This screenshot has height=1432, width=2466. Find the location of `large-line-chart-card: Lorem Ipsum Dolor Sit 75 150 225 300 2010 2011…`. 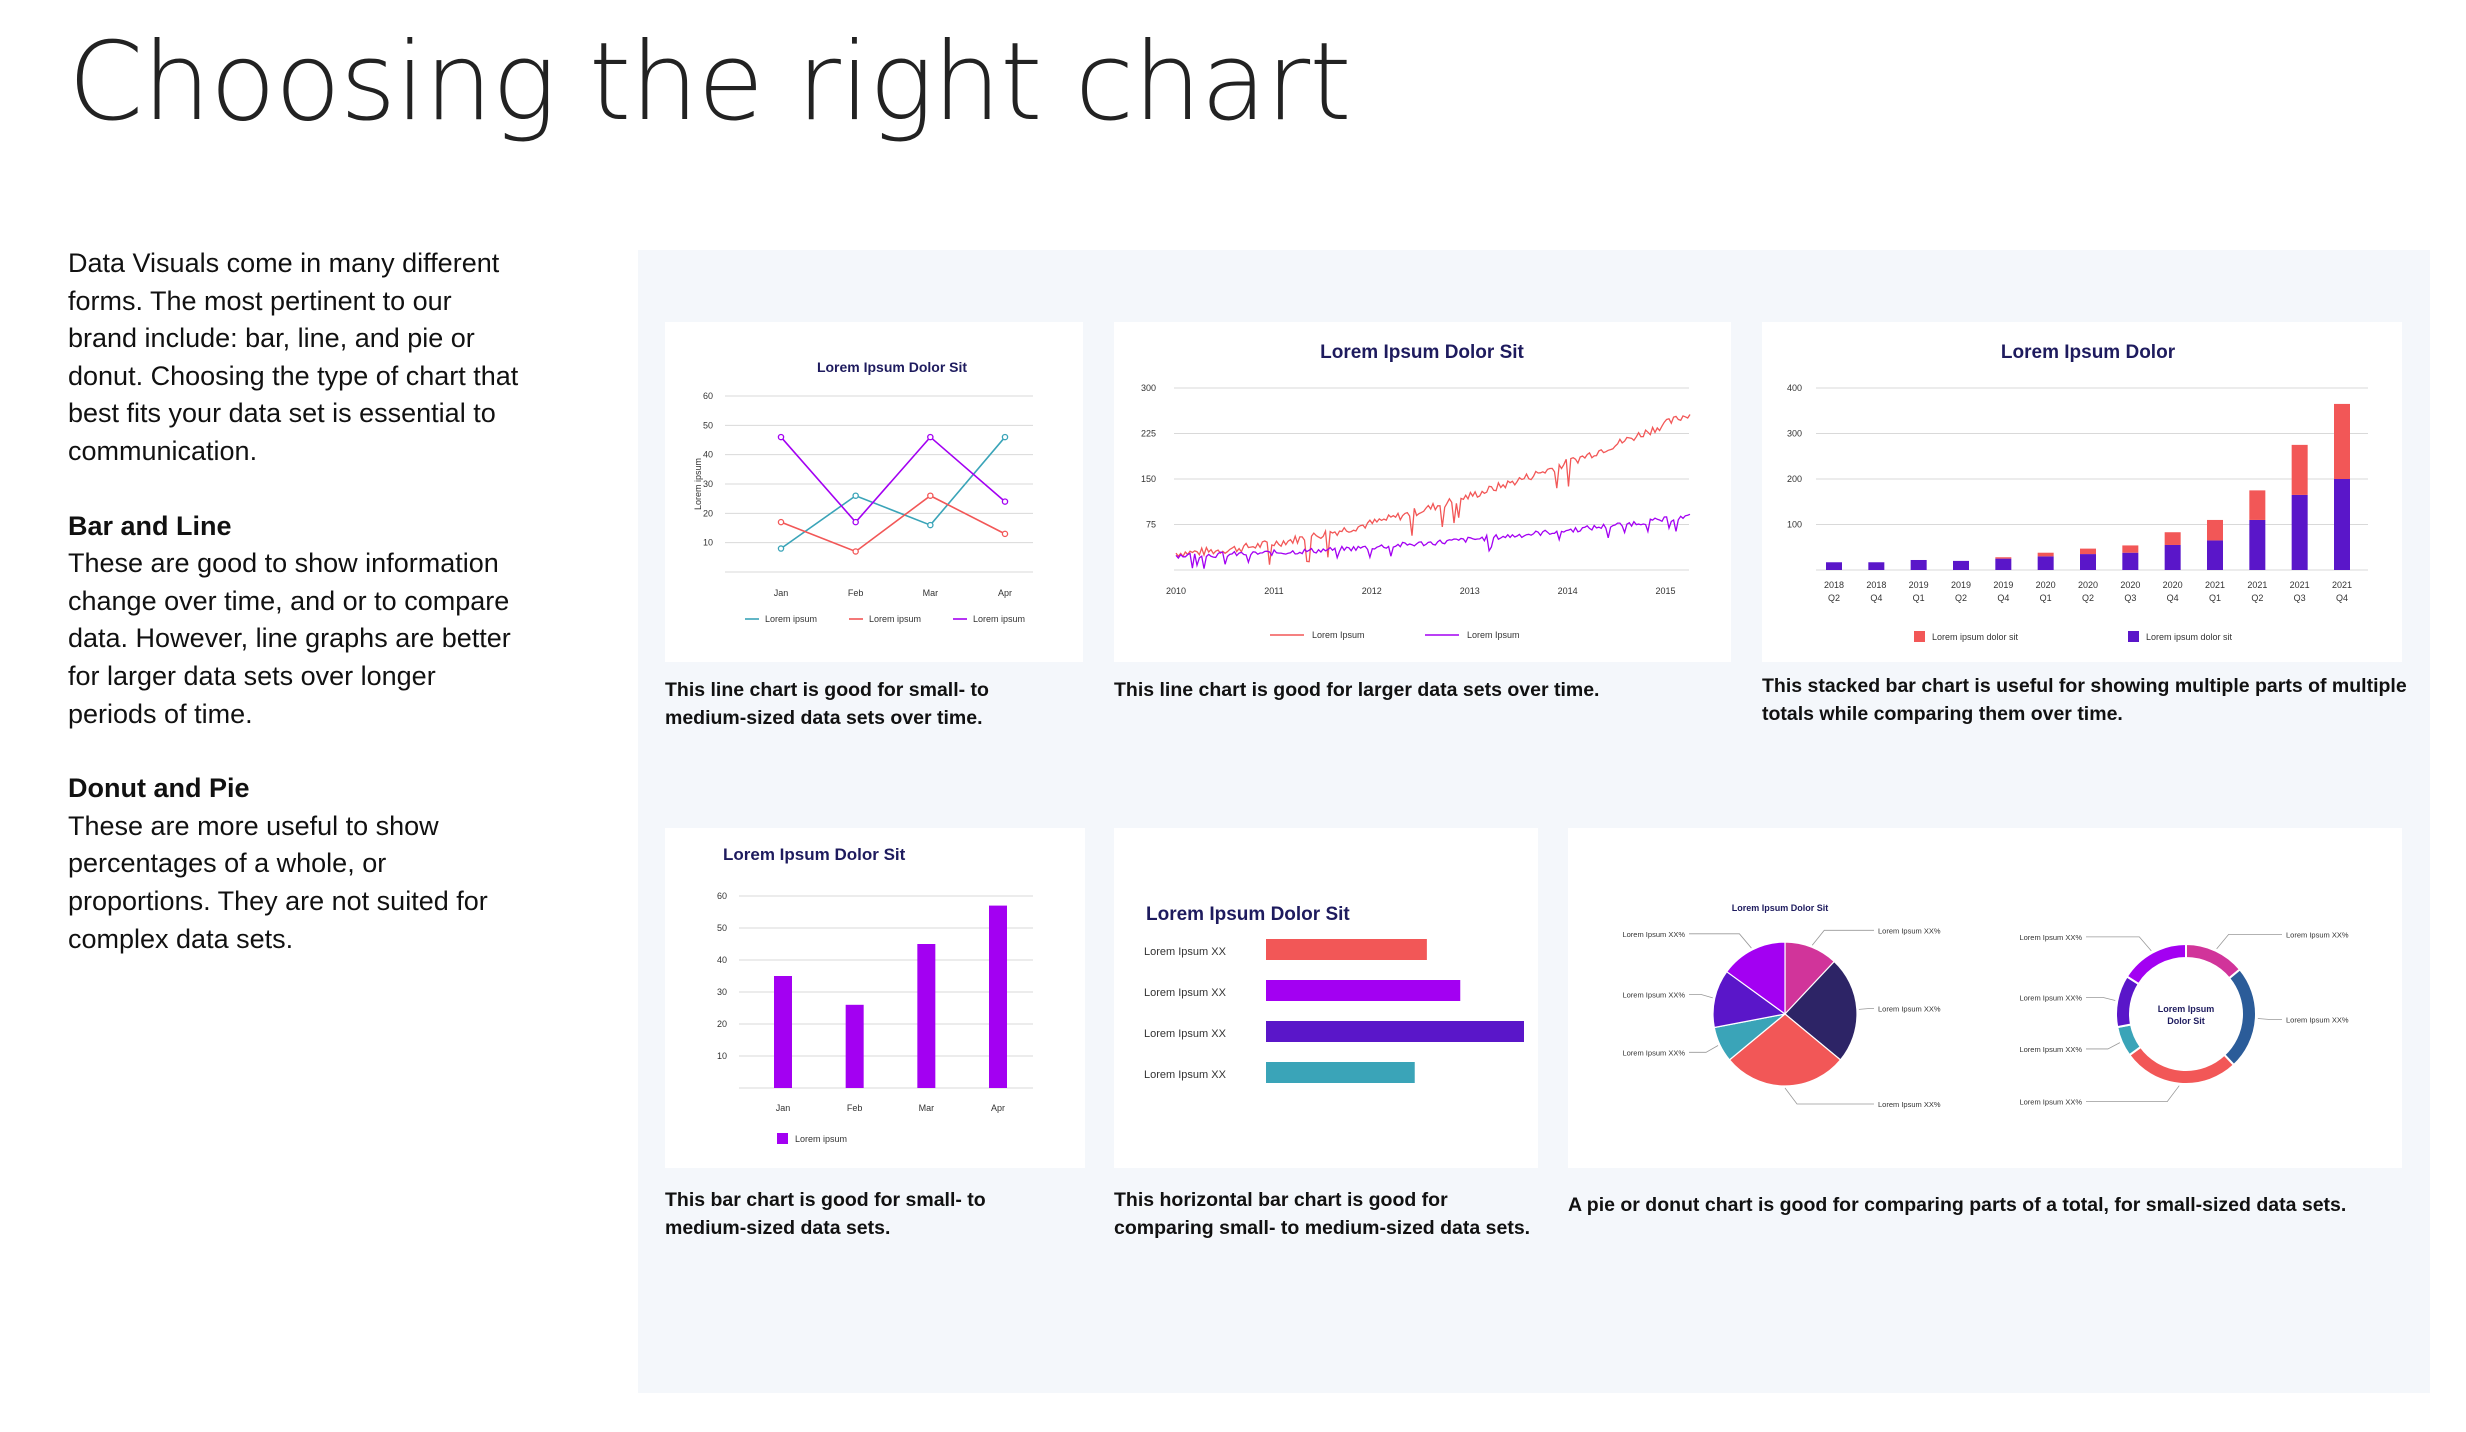

large-line-chart-card: Lorem Ipsum Dolor Sit 75 150 225 300 2010 2011… is located at coordinates (1422, 492).